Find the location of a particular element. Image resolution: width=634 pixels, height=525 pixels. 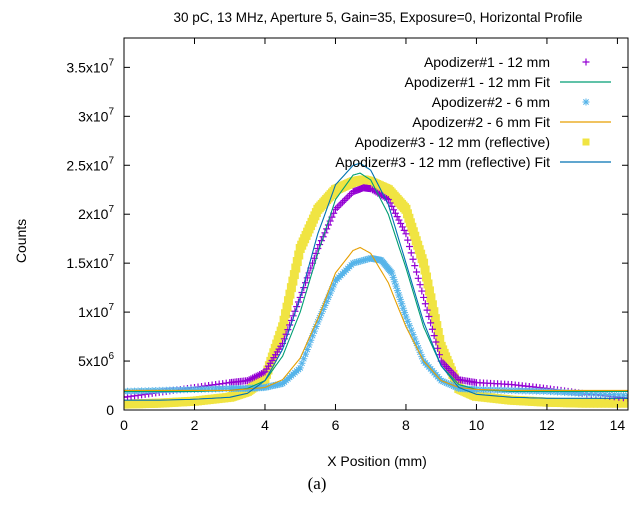

x-tick-label: 10 is located at coordinates (477, 425).